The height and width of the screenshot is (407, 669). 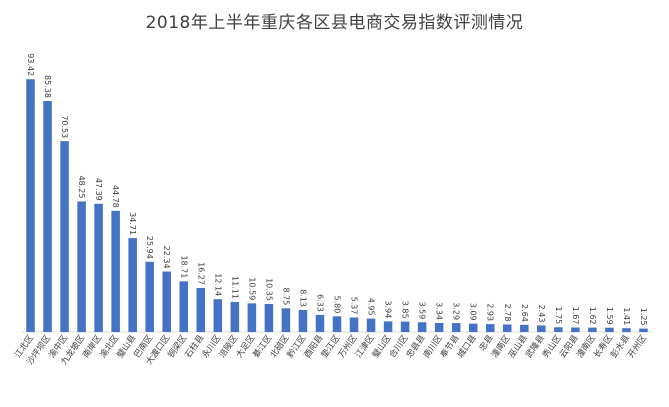 I want to click on value-label-26: 3.29, so click(x=456, y=311).